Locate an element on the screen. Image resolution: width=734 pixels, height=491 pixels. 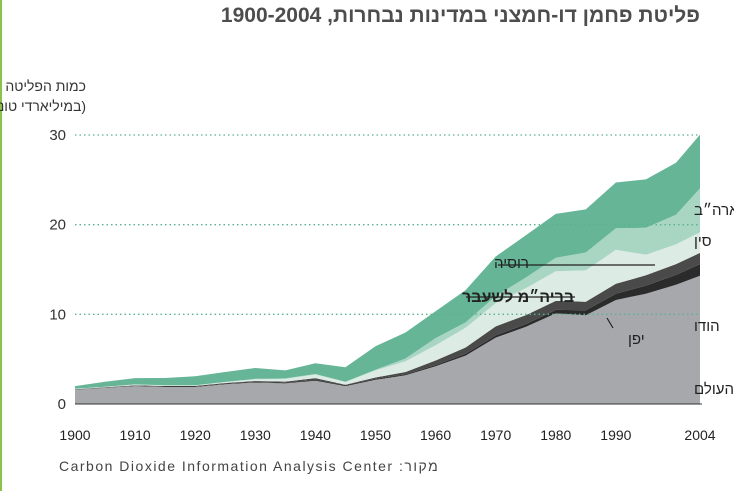
frame-border is located at coordinates (1, 245).